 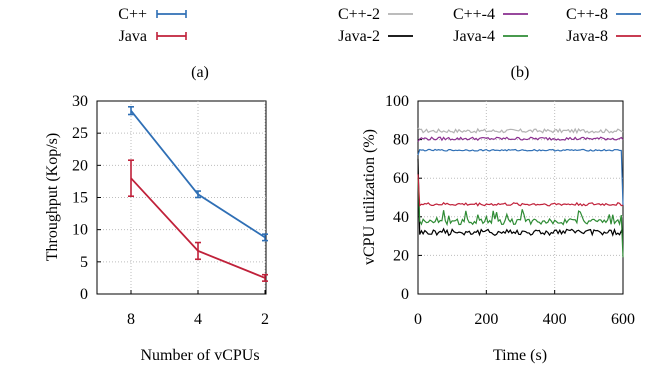 What do you see at coordinates (514, 25) in the screenshot?
I see `legend-b-marks` at bounding box center [514, 25].